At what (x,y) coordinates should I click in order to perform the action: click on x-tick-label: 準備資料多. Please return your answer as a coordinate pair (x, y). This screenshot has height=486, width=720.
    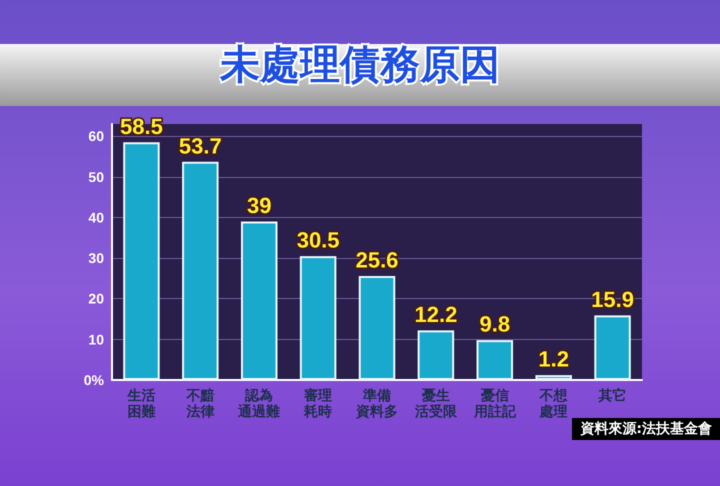
    Looking at the image, I should click on (376, 404).